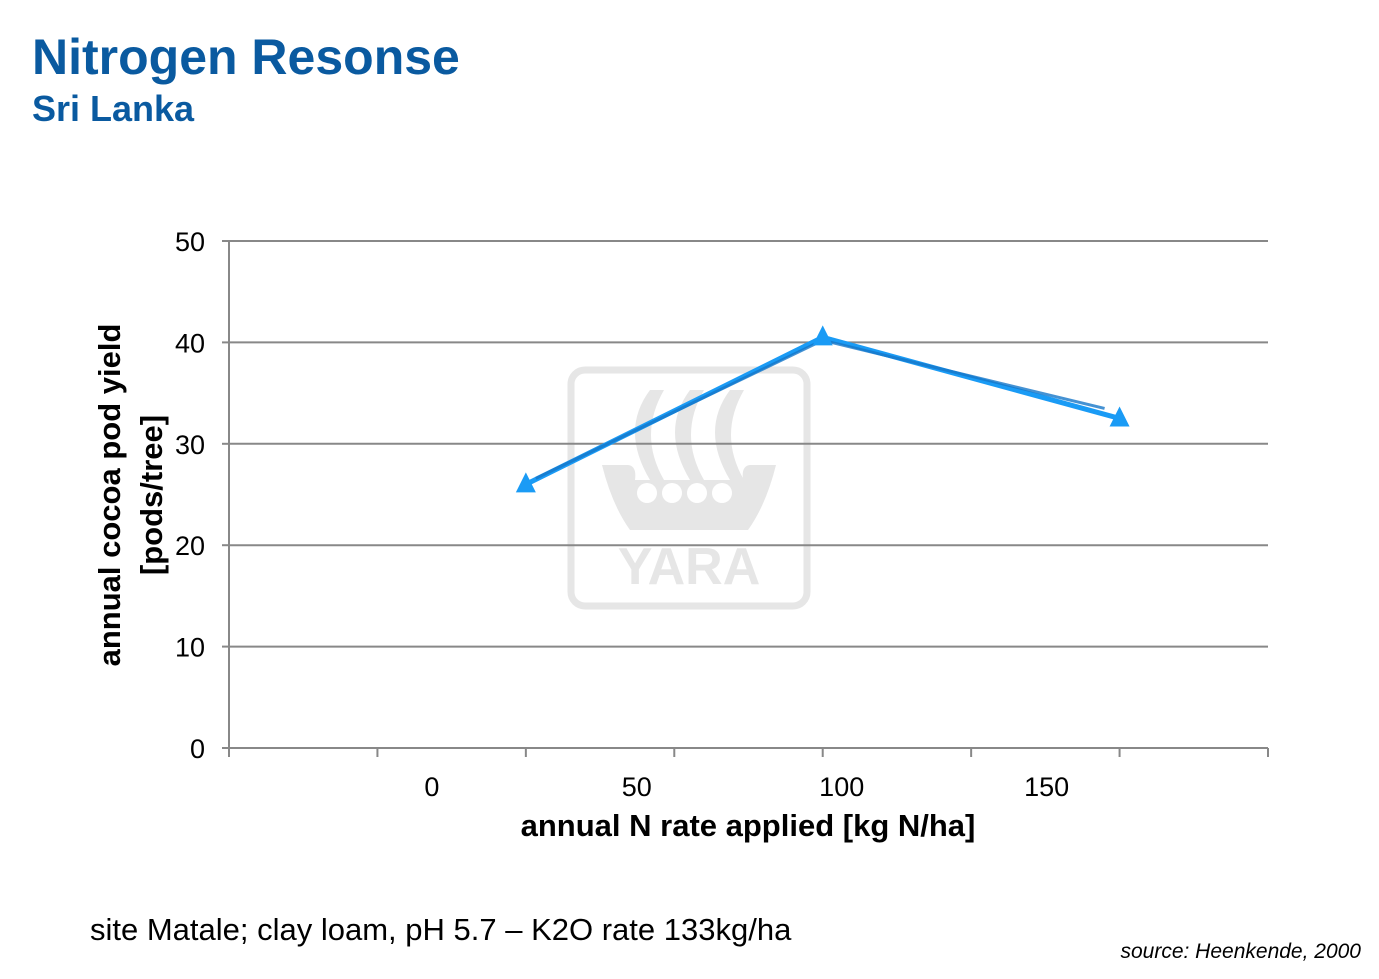  Describe the element at coordinates (190, 242) in the screenshot. I see `y-tick-label: 50` at that location.